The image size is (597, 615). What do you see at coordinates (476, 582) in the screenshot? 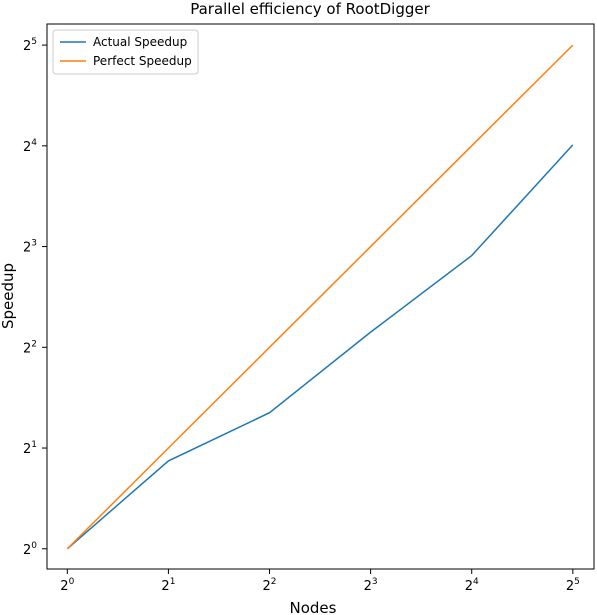
I see `x-tick-exponent: 4` at bounding box center [476, 582].